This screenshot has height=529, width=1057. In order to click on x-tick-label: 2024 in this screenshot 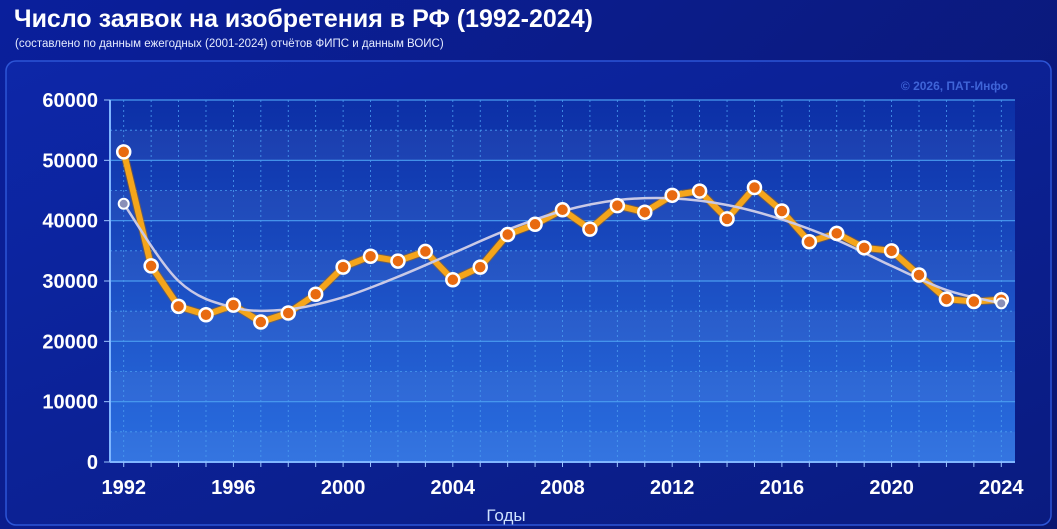, I will do `click(1001, 488)`.